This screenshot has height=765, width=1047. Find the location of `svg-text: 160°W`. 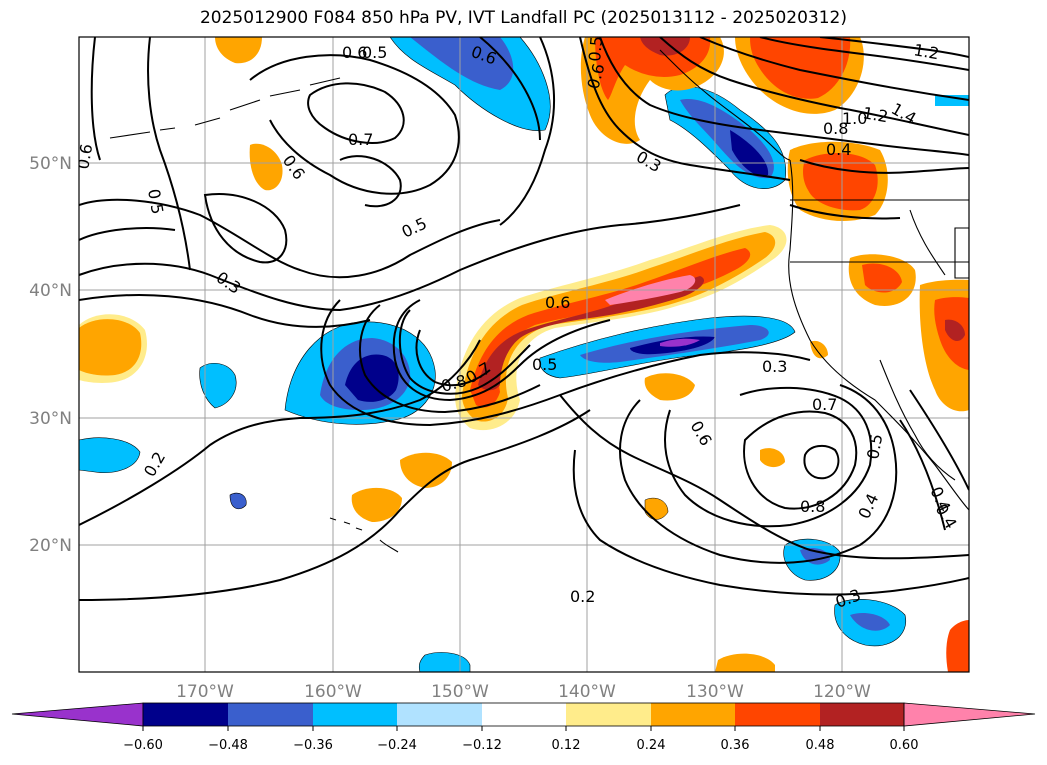

svg-text: 160°W is located at coordinates (333, 692).